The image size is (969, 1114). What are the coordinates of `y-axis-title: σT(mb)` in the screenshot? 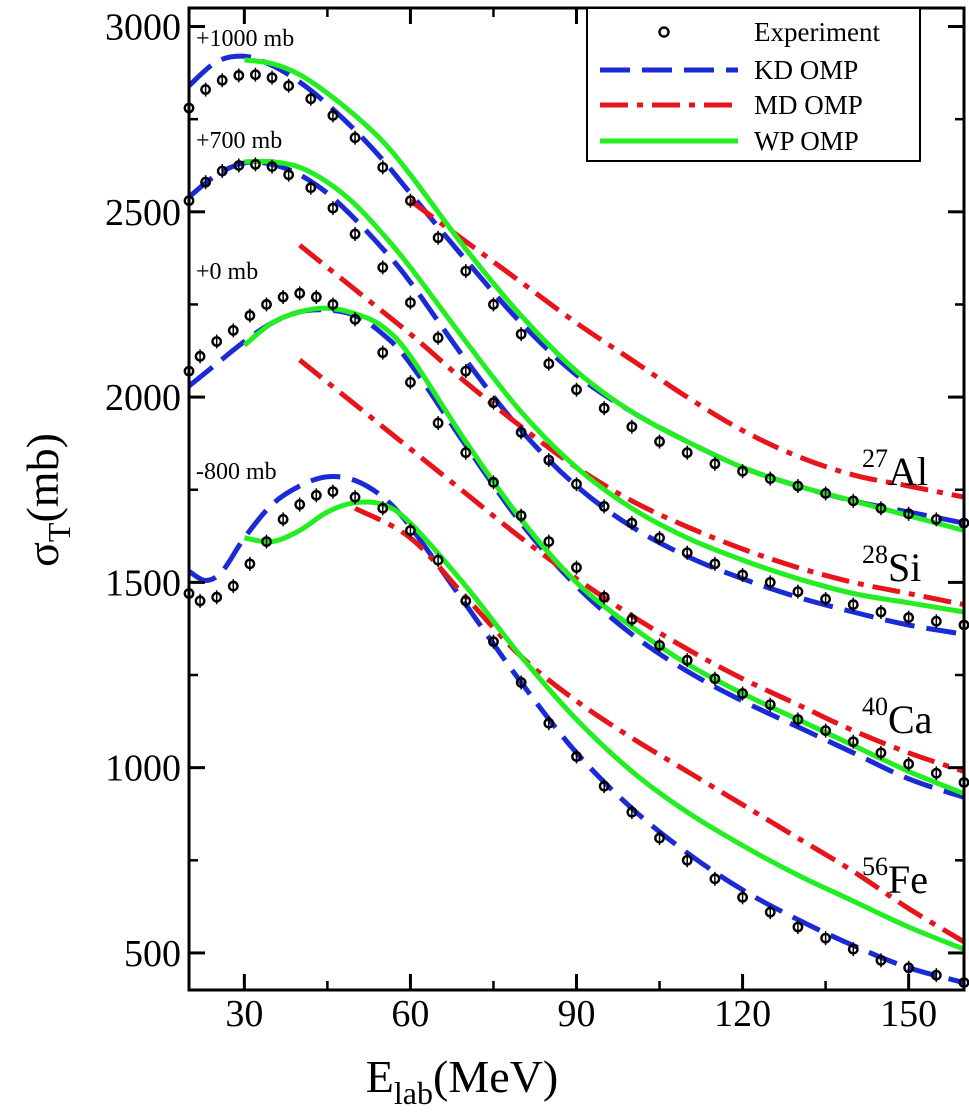 It's located at (47, 500).